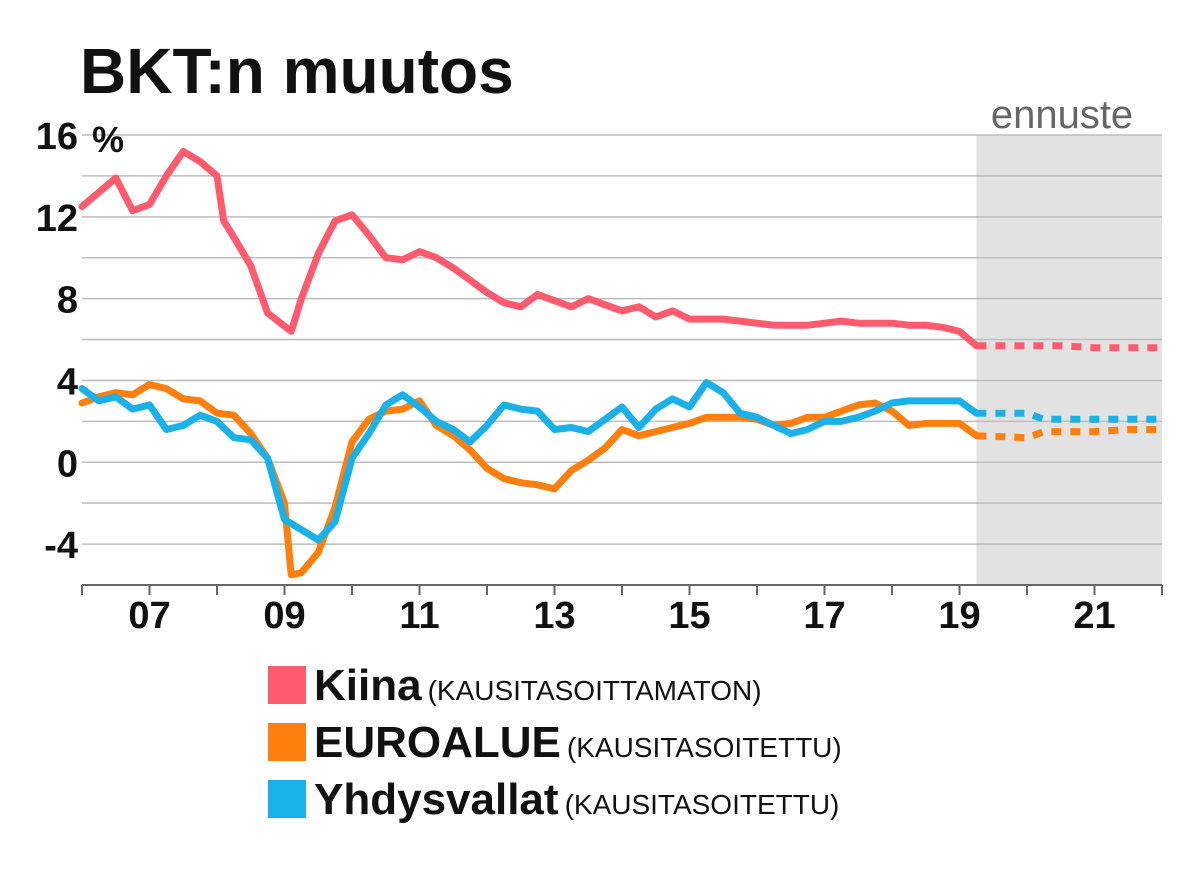  I want to click on legend-note-eurozone: (KAUSITASOITETTU), so click(704, 747).